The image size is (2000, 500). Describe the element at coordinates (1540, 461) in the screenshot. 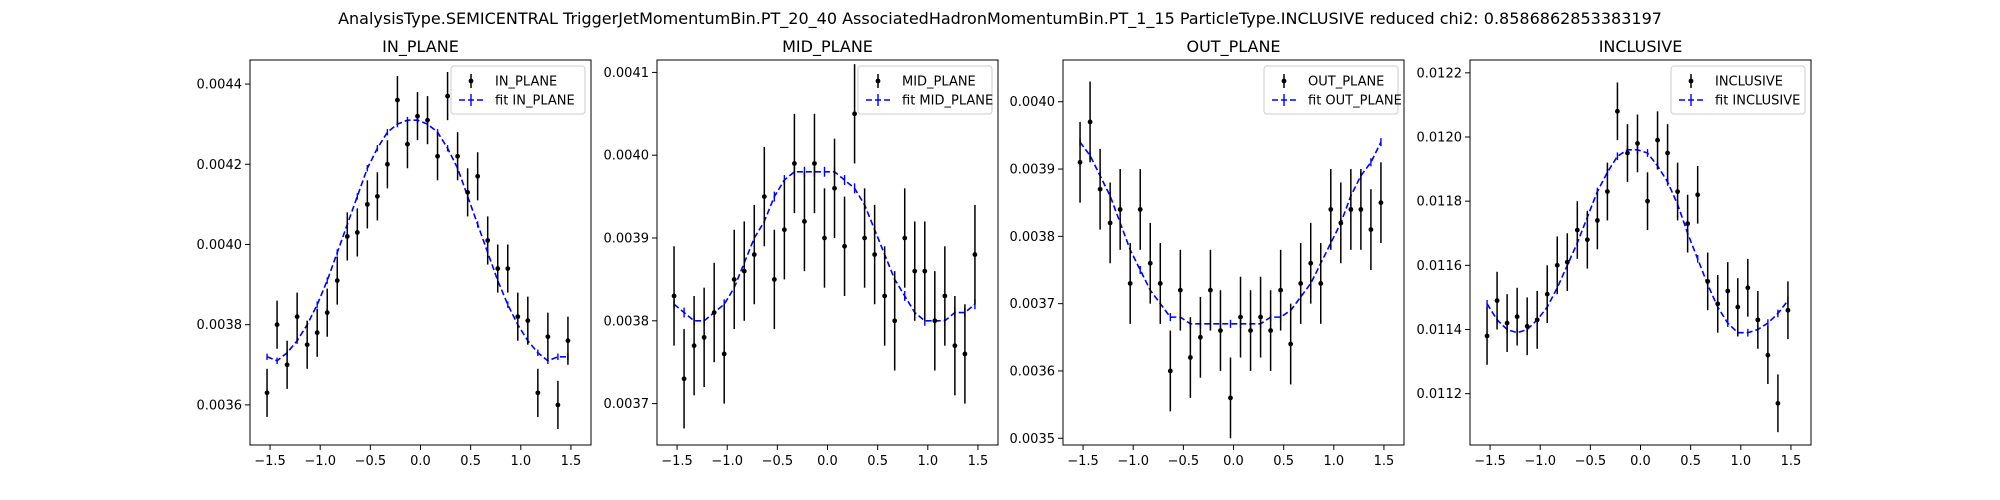

I see `x-tick-label: −1.0` at that location.